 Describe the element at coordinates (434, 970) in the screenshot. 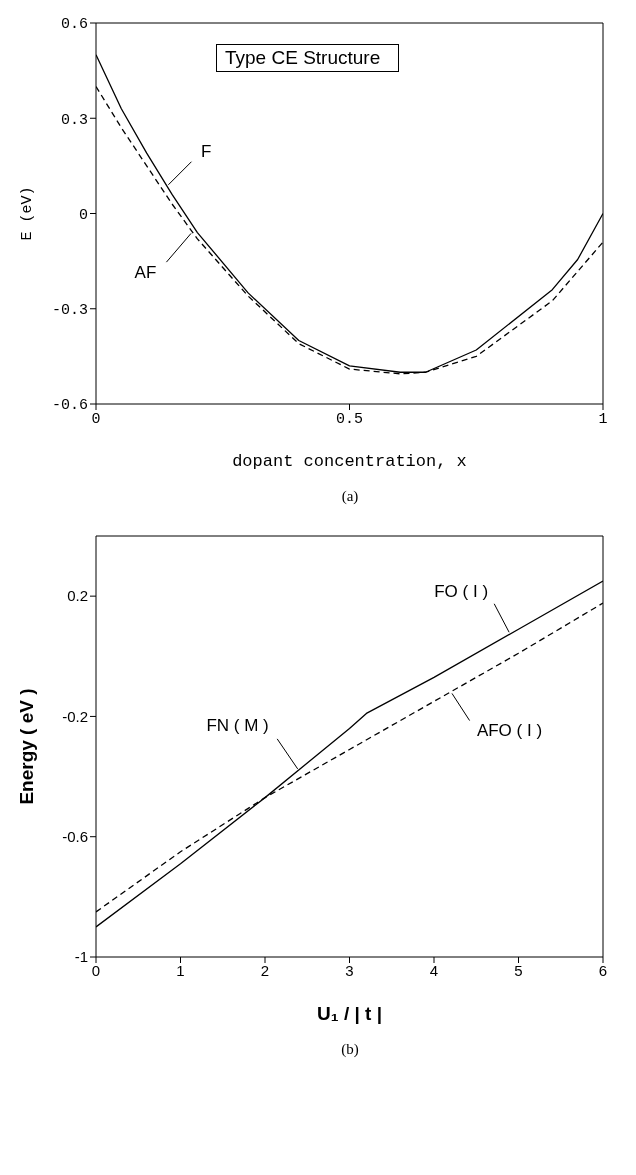

I see `x-tick-label: 4` at that location.